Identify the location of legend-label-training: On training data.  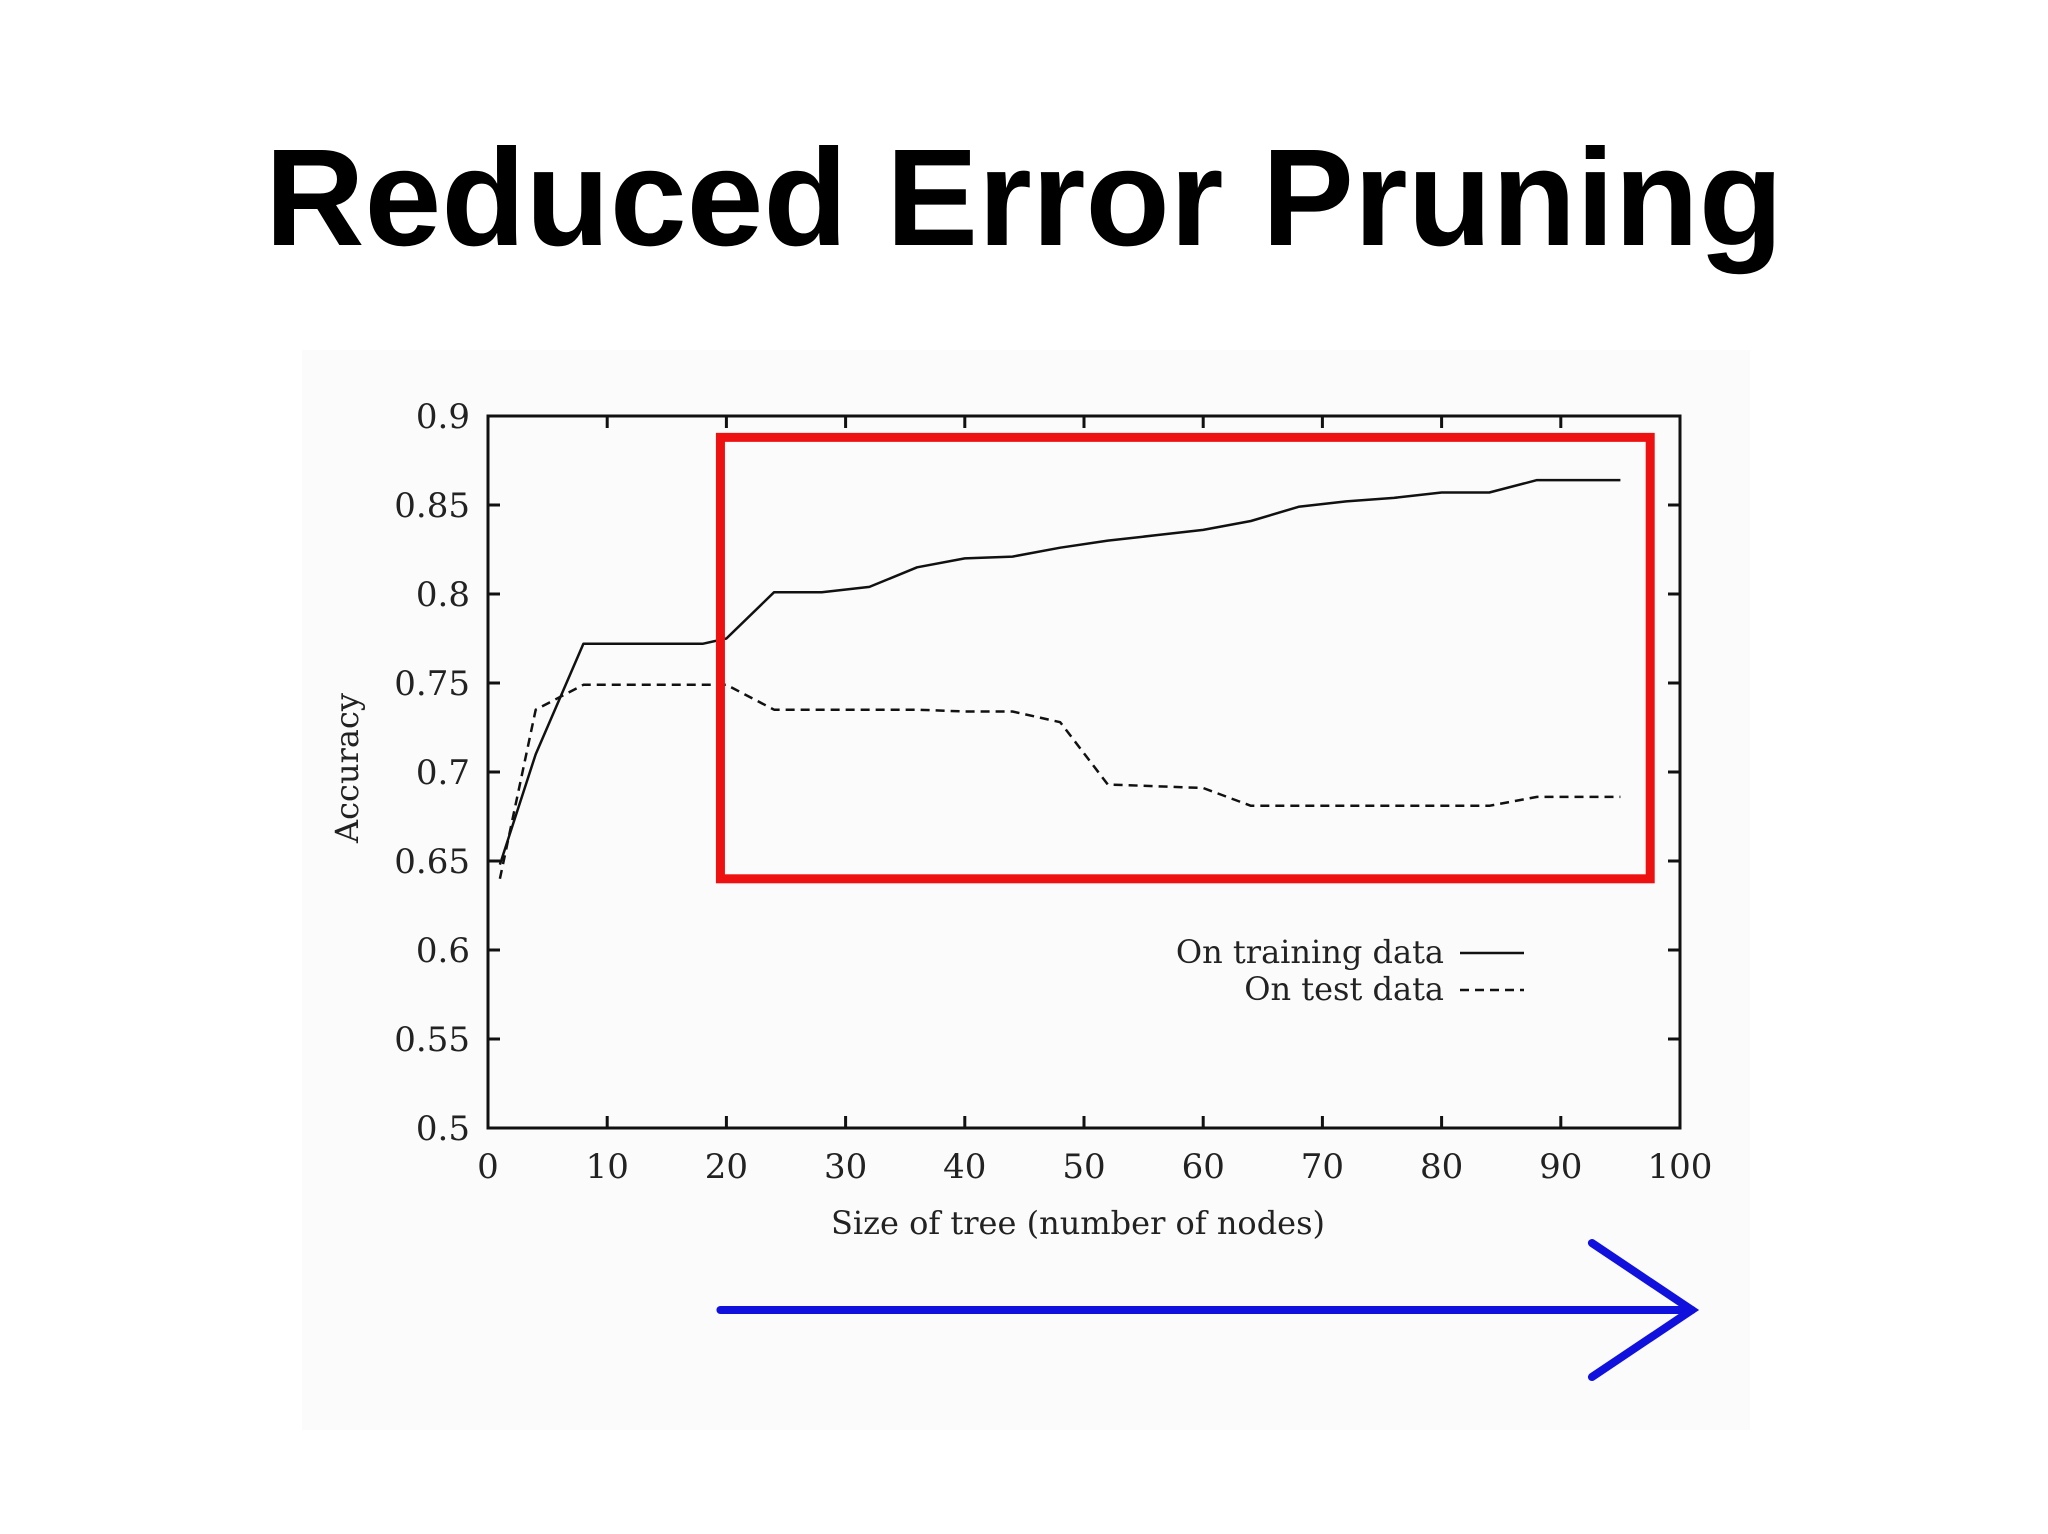
(1310, 952).